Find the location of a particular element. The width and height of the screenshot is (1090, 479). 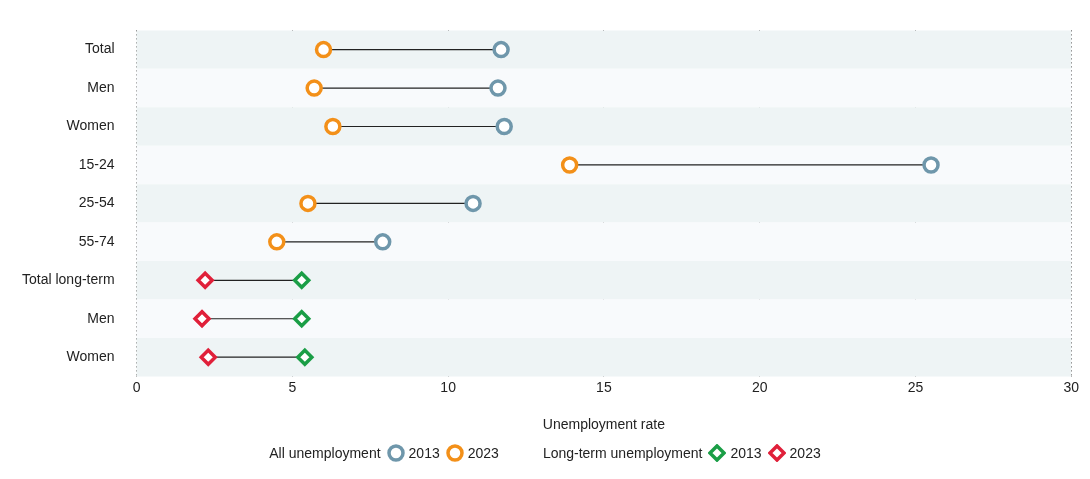

text: All unemployment is located at coordinates (325, 453).